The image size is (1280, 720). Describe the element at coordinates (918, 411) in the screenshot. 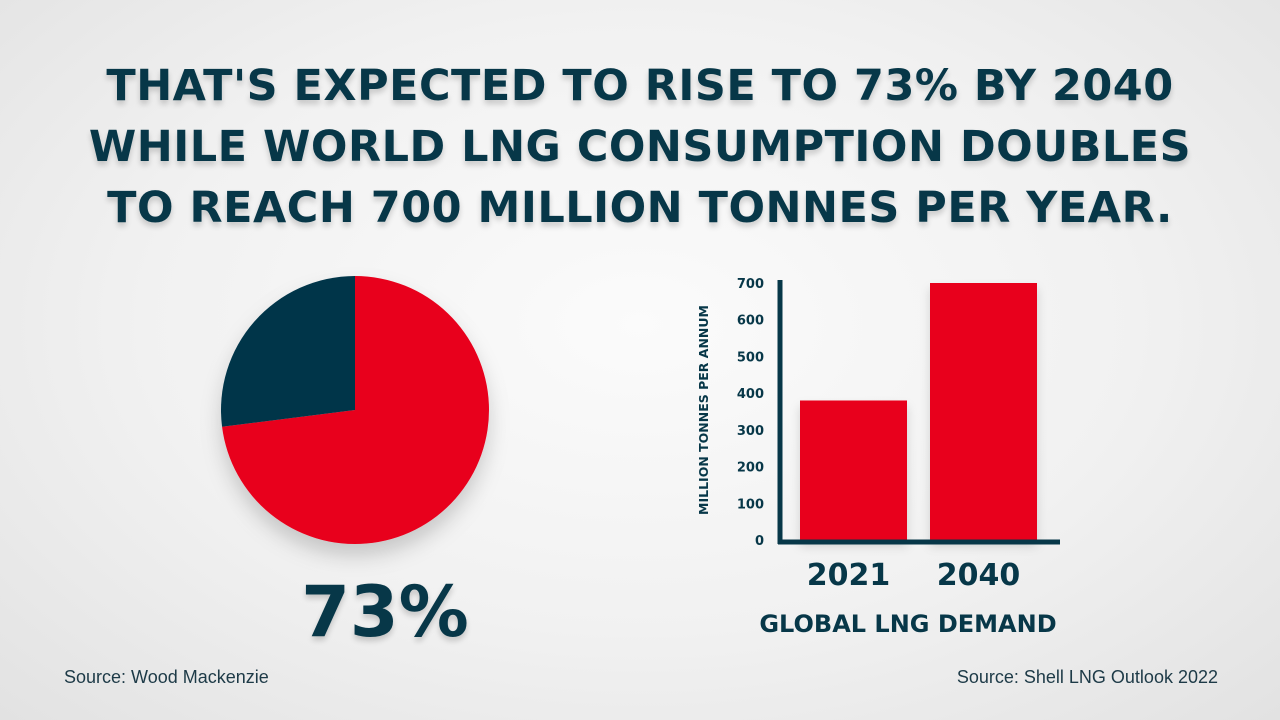

I see `bar-group` at that location.